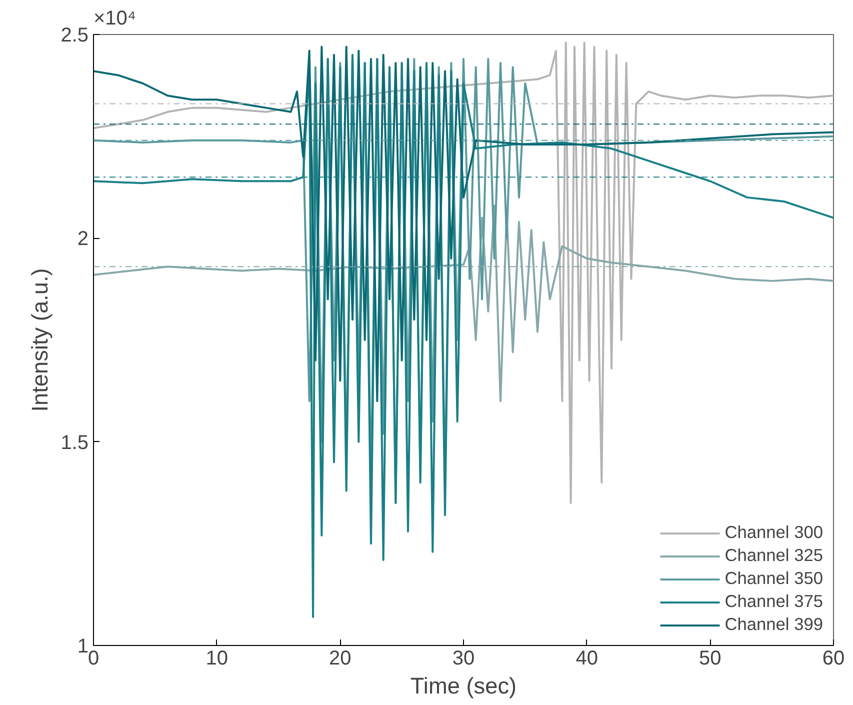 This screenshot has width=853, height=705. Describe the element at coordinates (115, 19) in the screenshot. I see `text: ×10⁴` at that location.